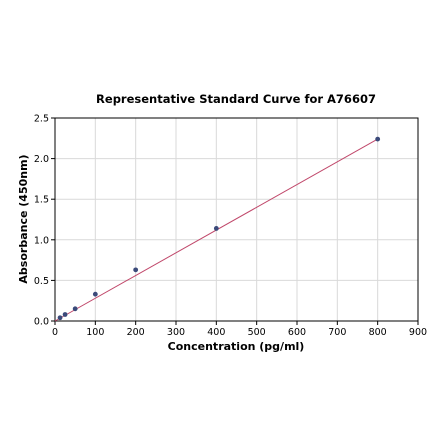 The width and height of the screenshot is (440, 441). I want to click on y-axis: 0.0 0.5 1.0 1.5 2.0 2.5, so click(44, 221).